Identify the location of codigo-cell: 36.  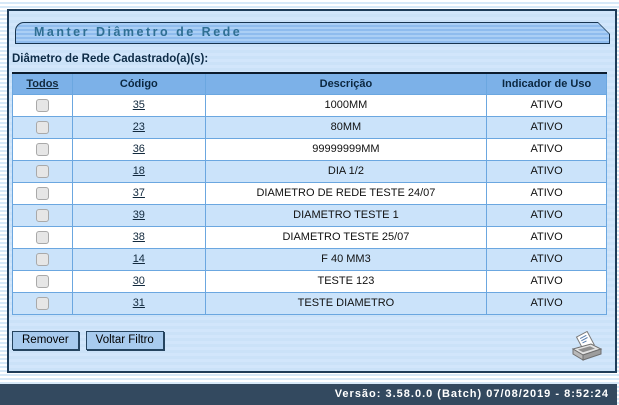
(138, 149).